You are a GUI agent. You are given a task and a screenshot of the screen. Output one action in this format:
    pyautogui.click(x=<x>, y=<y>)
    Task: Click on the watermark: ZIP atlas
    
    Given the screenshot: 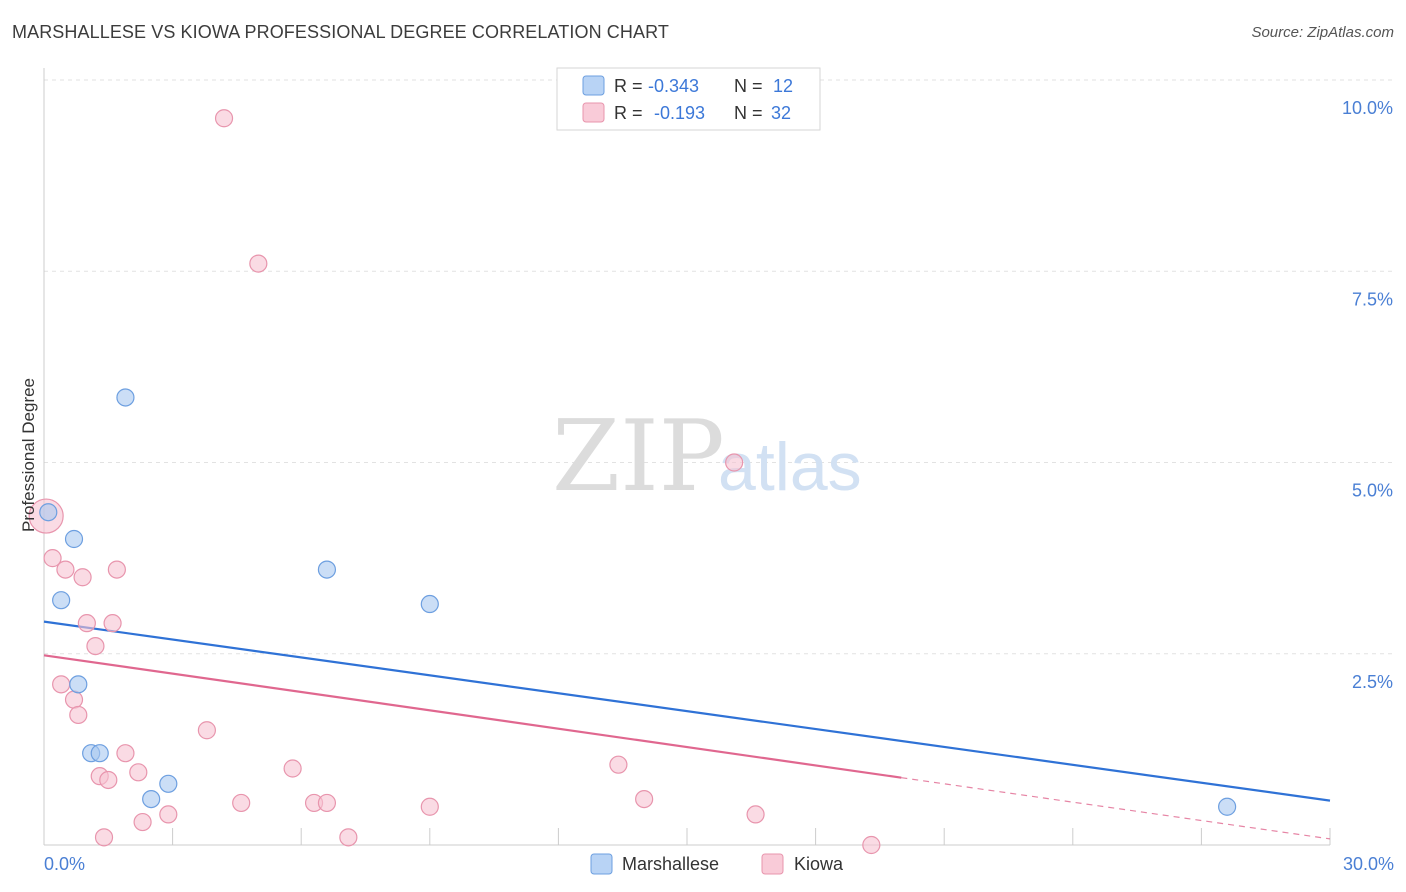 What is the action you would take?
    pyautogui.click(x=707, y=457)
    